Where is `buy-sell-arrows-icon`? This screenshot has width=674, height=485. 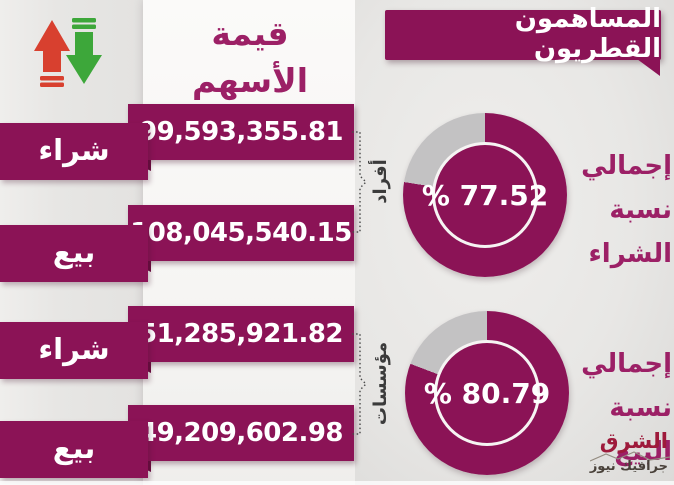
buy-sell-arrows-icon is located at coordinates (68, 52).